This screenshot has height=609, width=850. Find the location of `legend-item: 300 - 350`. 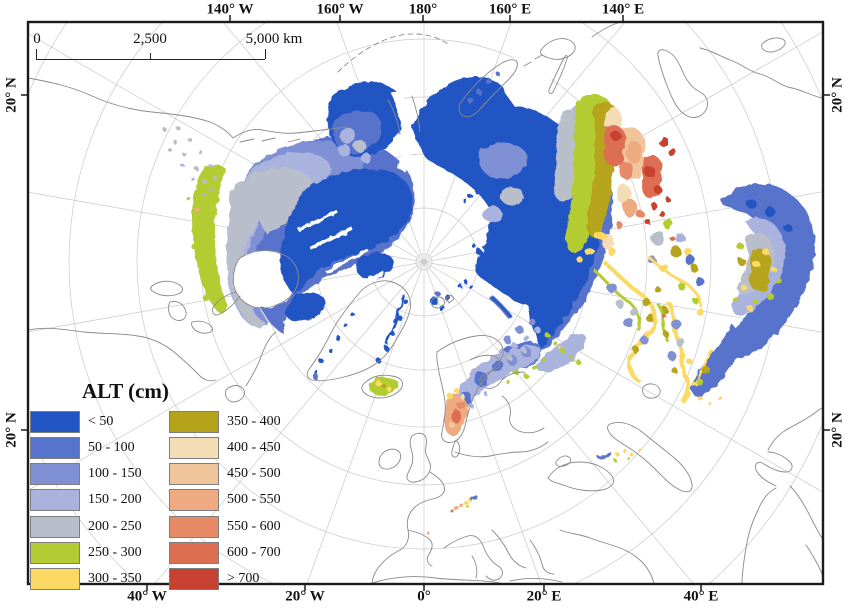

legend-item: 300 - 350 is located at coordinates (99, 579).